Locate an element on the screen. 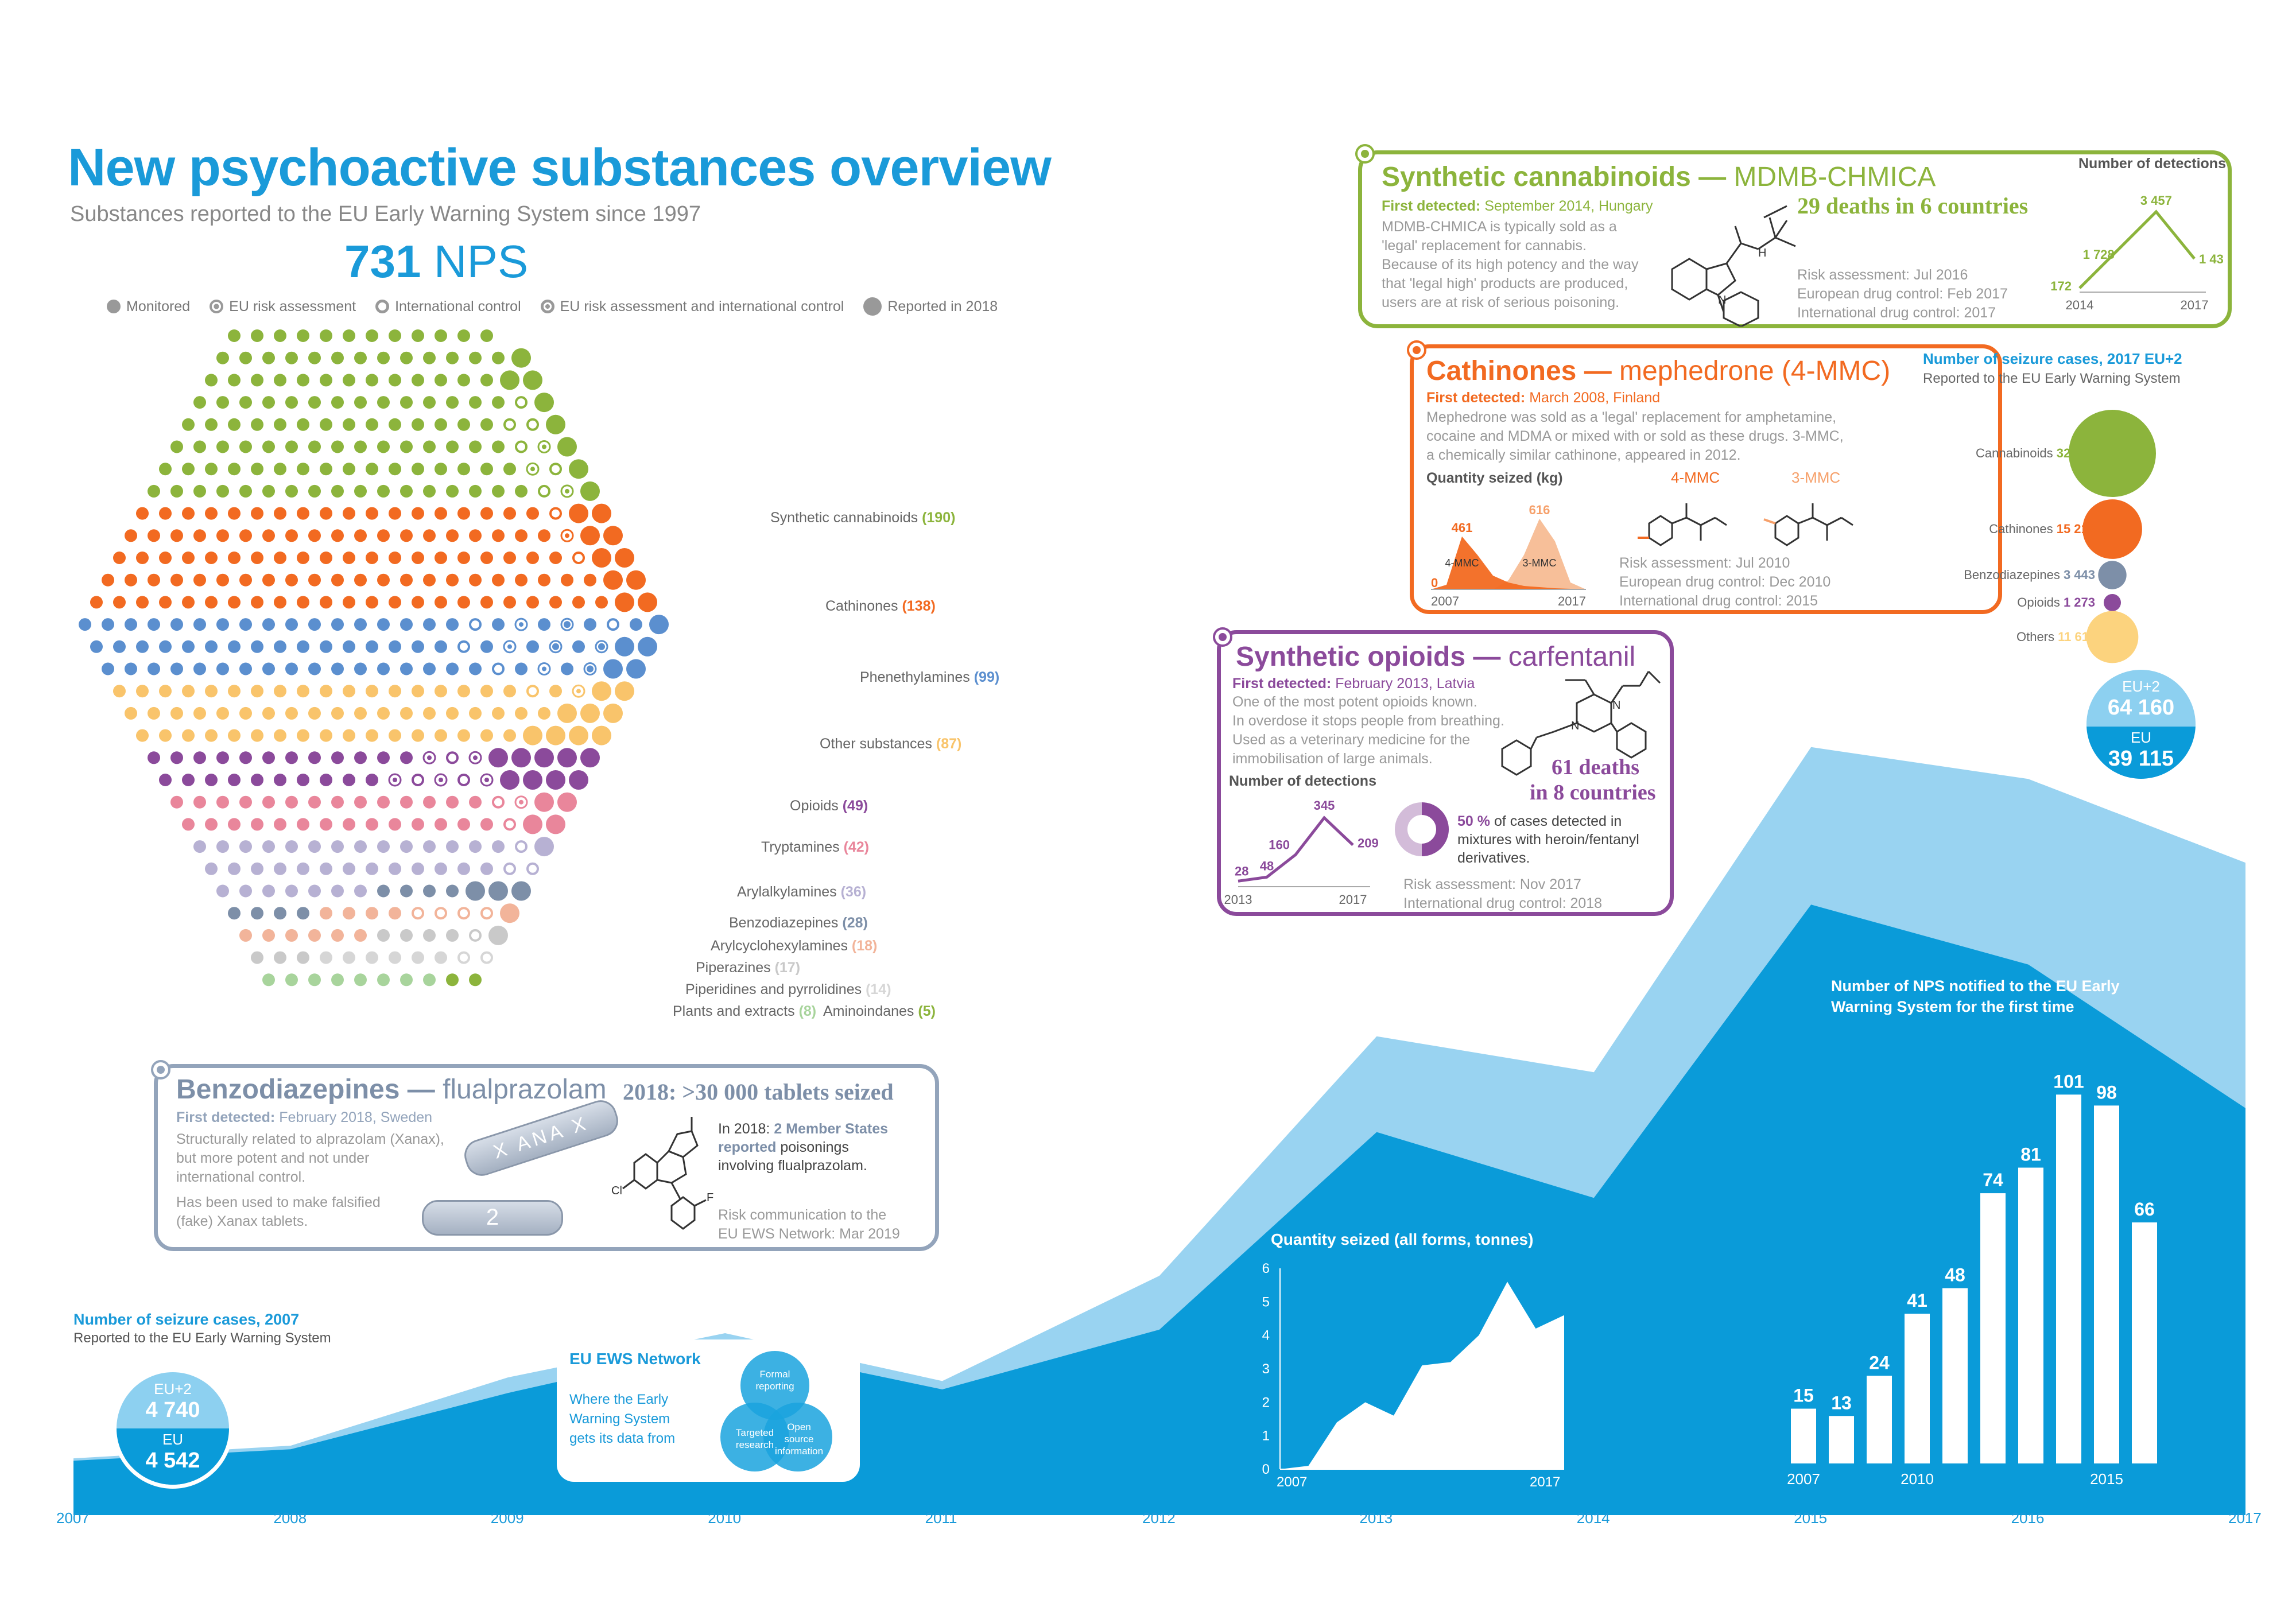 This screenshot has height=1623, width=2296. opioid-badge-icon is located at coordinates (1222, 637).